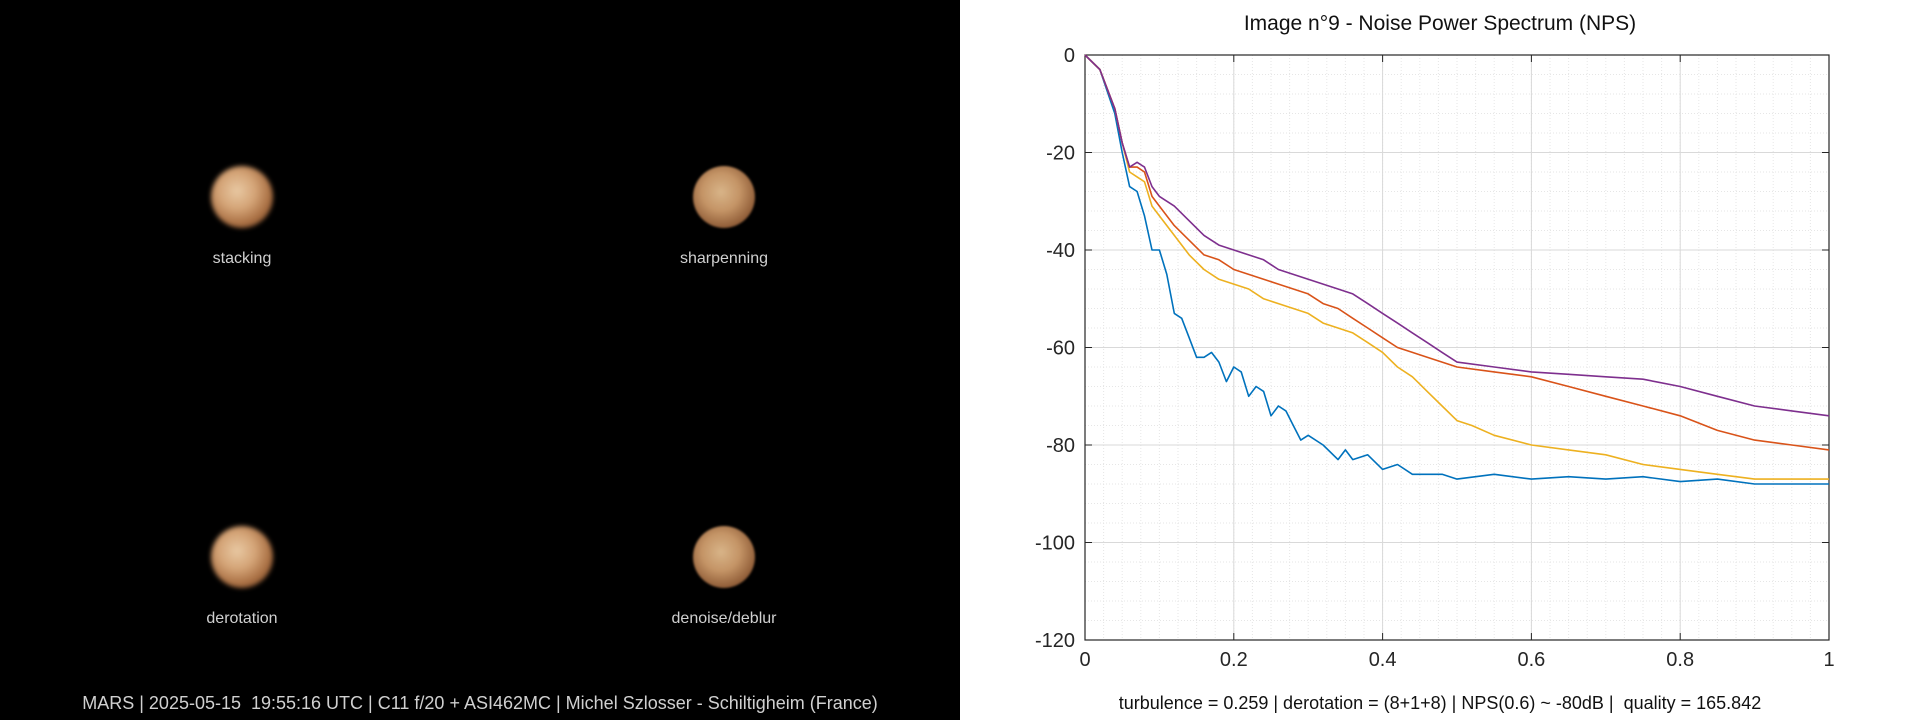 This screenshot has height=720, width=1920. I want to click on panel-label-denoise: denoise/deblur, so click(724, 618).